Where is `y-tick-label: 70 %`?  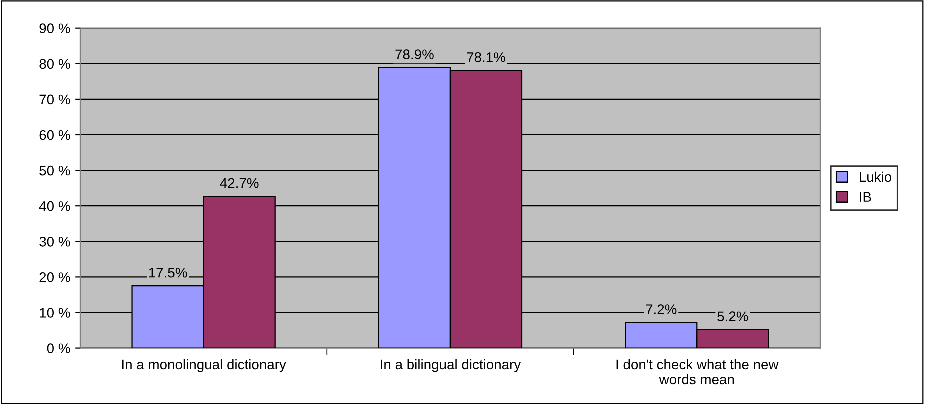 y-tick-label: 70 % is located at coordinates (55, 99).